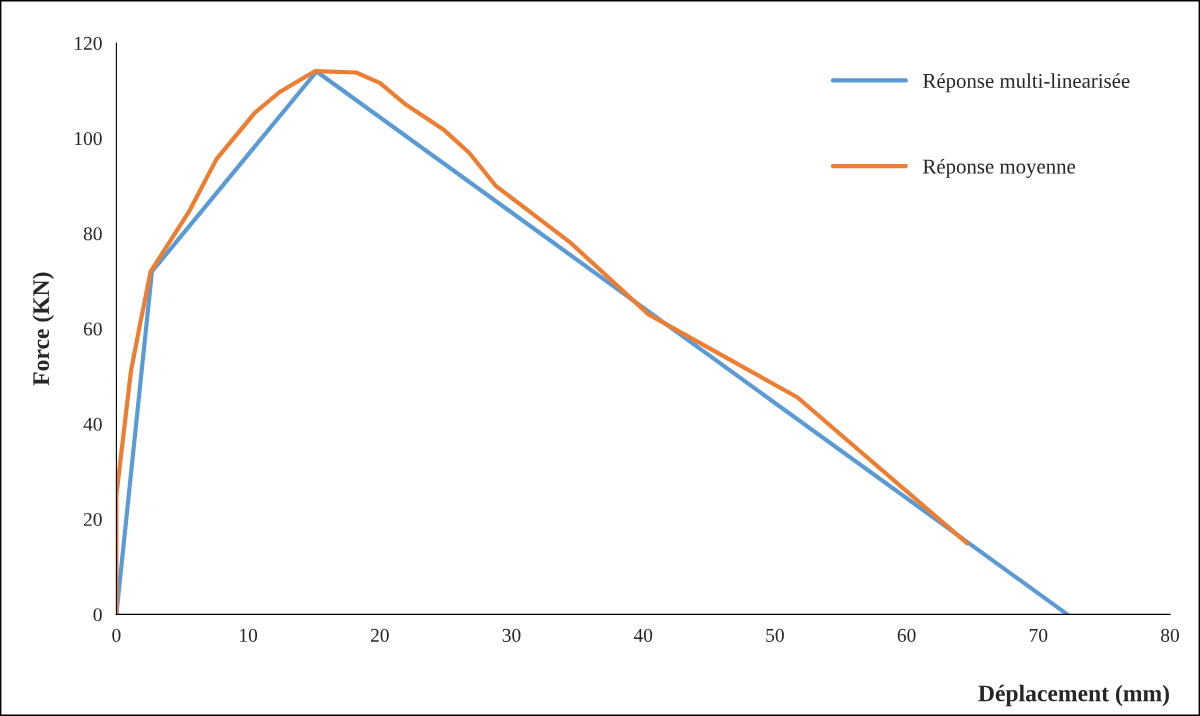 The width and height of the screenshot is (1200, 716). I want to click on y-tick-label: 100, so click(88, 139).